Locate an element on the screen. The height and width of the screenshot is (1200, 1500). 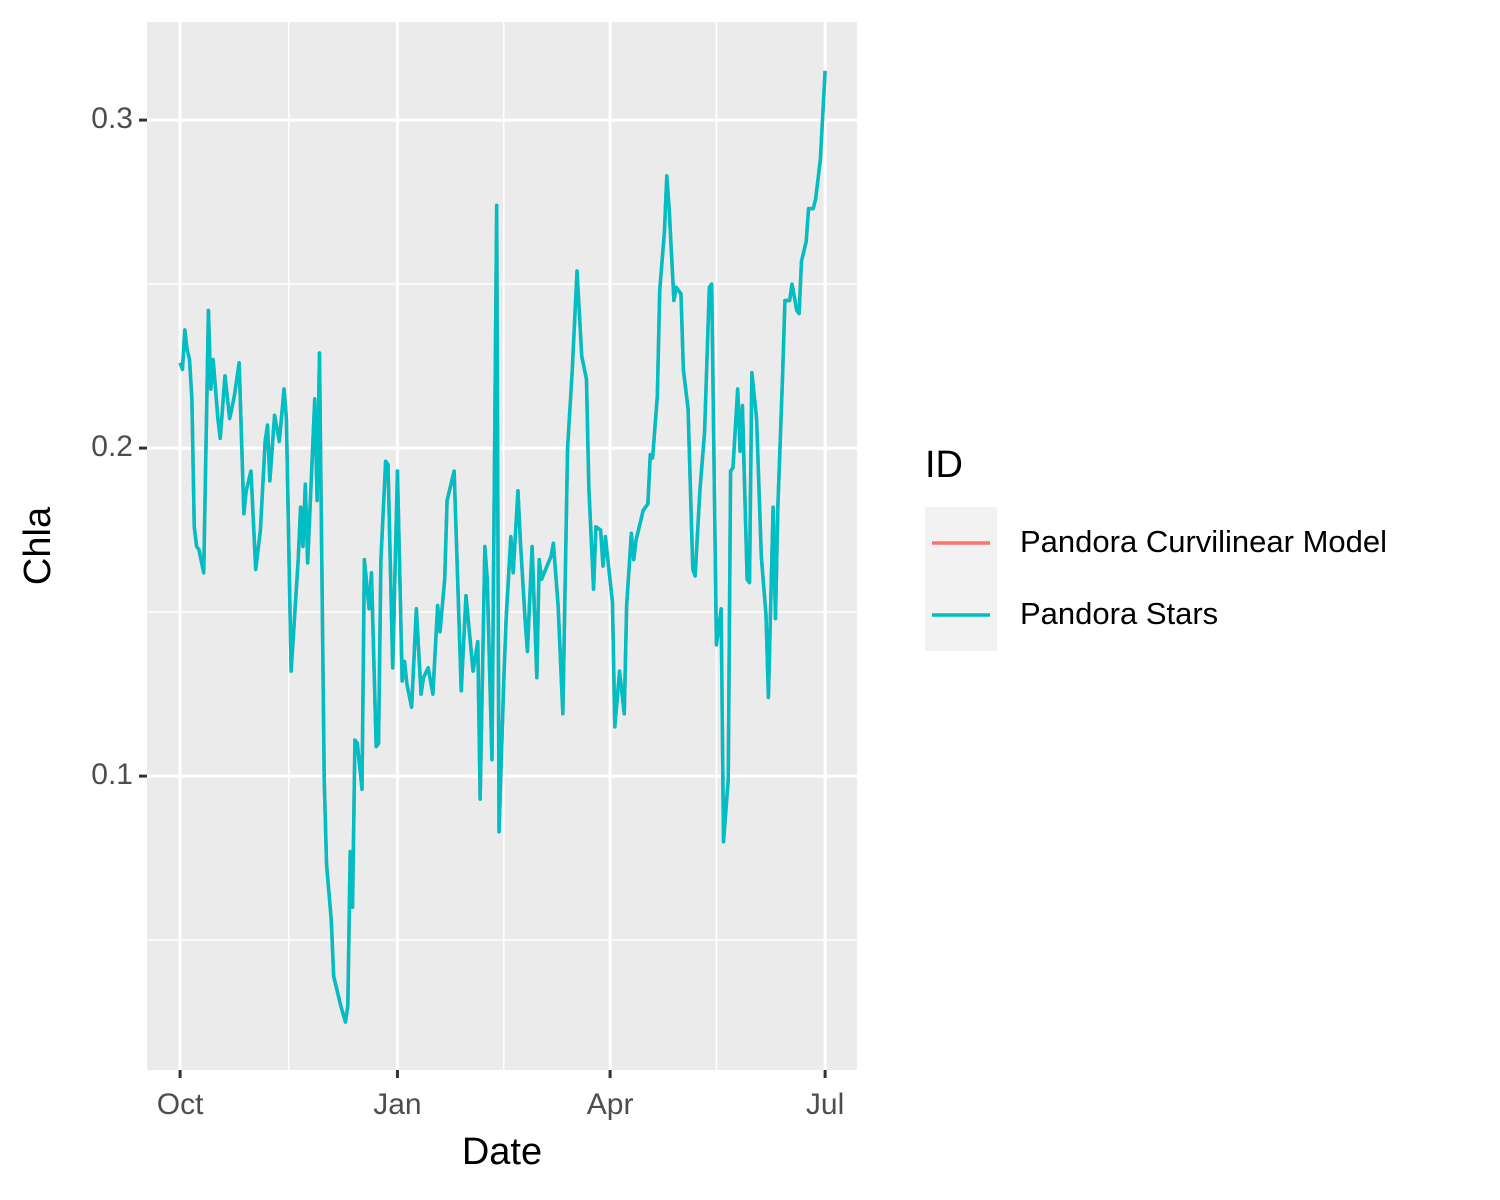
x-tick-label: Jan is located at coordinates (397, 1104).